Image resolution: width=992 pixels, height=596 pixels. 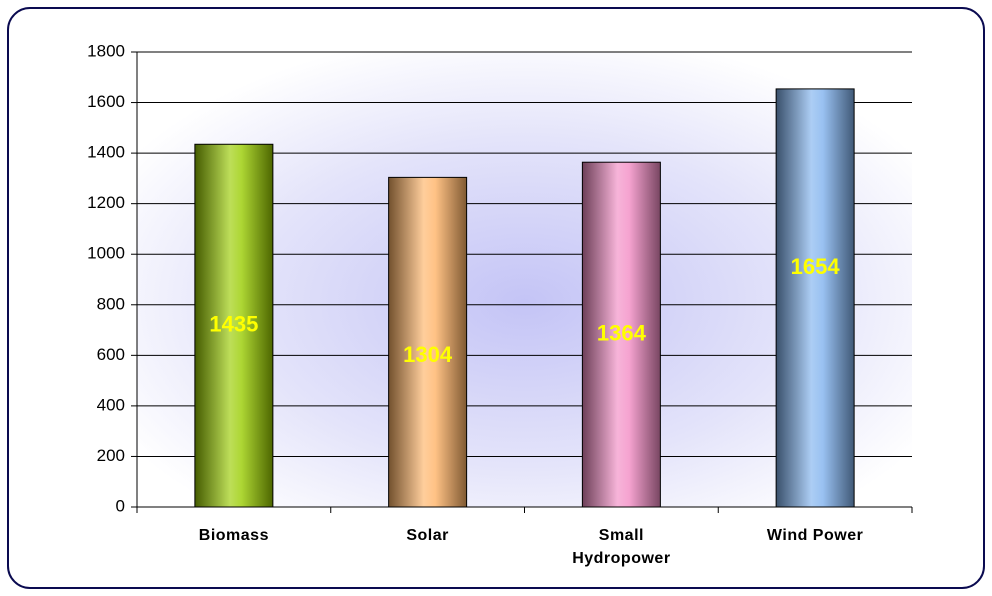 I want to click on y-tick-label: 1800, so click(x=106, y=50).